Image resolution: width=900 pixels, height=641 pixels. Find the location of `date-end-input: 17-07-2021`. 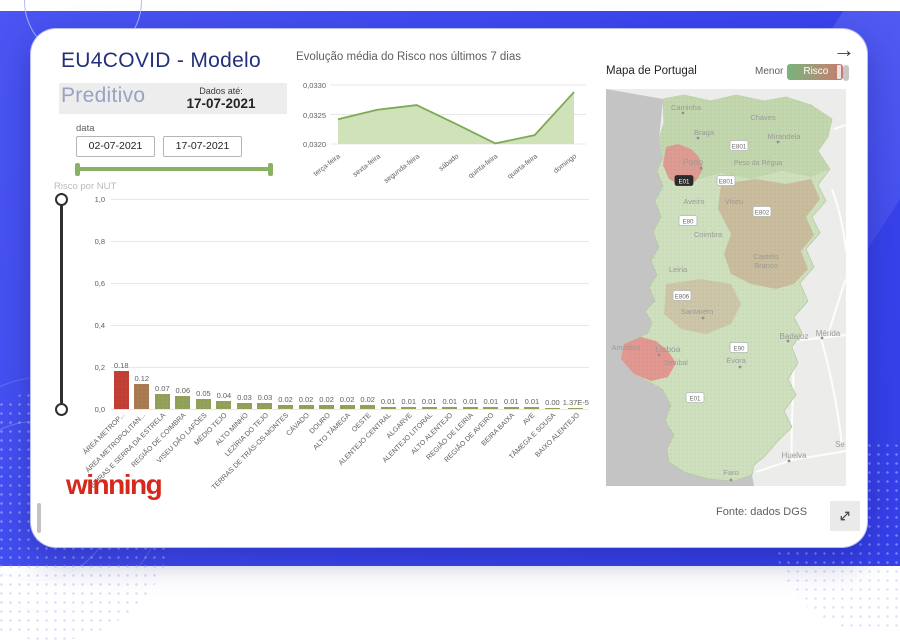

date-end-input: 17-07-2021 is located at coordinates (202, 146).